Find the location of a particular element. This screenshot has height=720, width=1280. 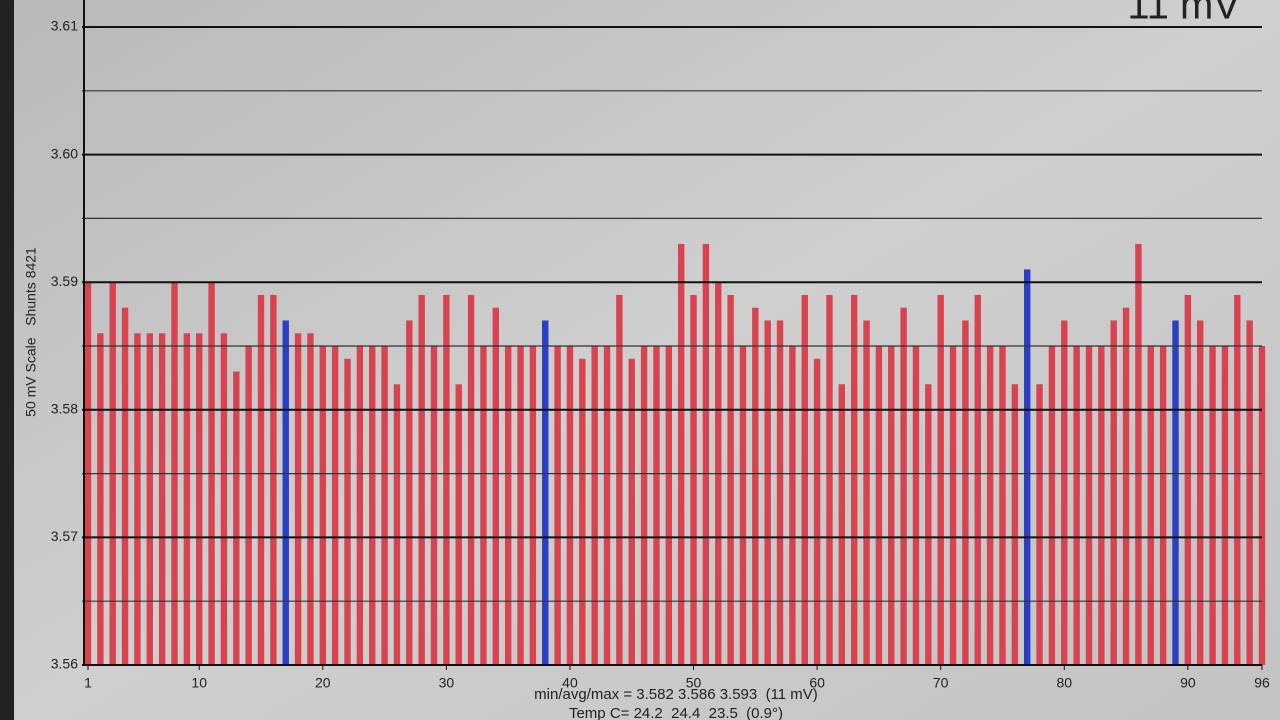

x-tick-label: 1 is located at coordinates (88, 683).